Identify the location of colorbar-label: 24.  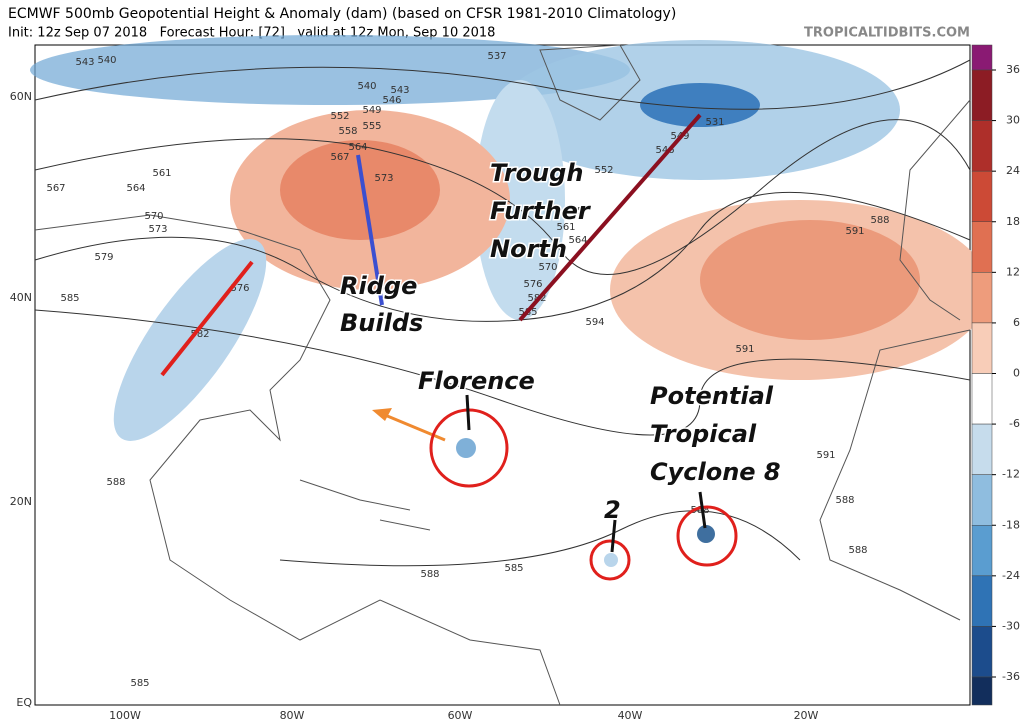
(1013, 170).